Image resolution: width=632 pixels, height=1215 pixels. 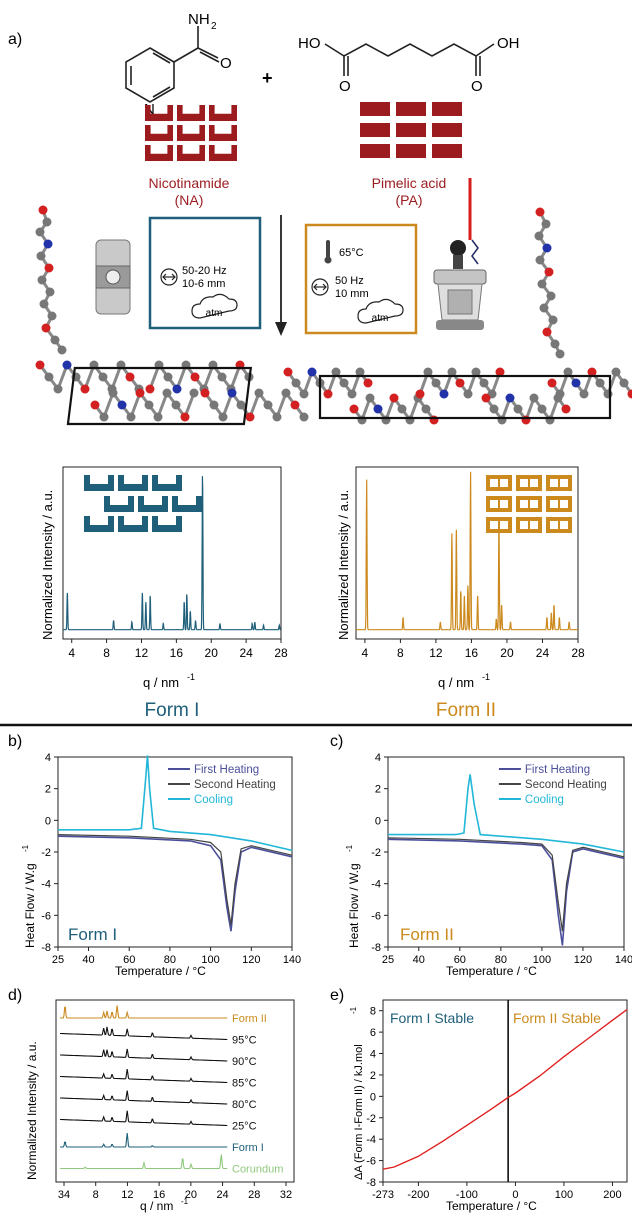 What do you see at coordinates (320, 287) in the screenshot?
I see `amplitude-icon-right` at bounding box center [320, 287].